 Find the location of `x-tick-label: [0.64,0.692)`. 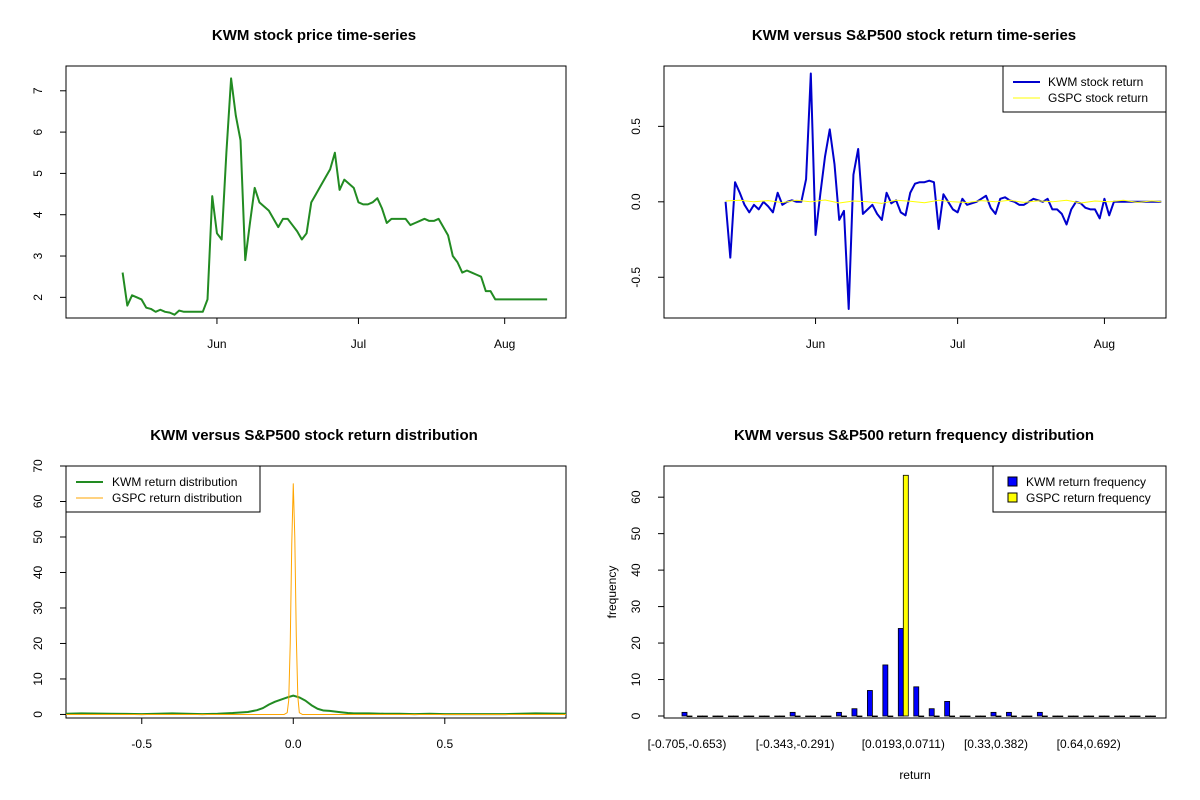

x-tick-label: [0.64,0.692) is located at coordinates (1089, 744).